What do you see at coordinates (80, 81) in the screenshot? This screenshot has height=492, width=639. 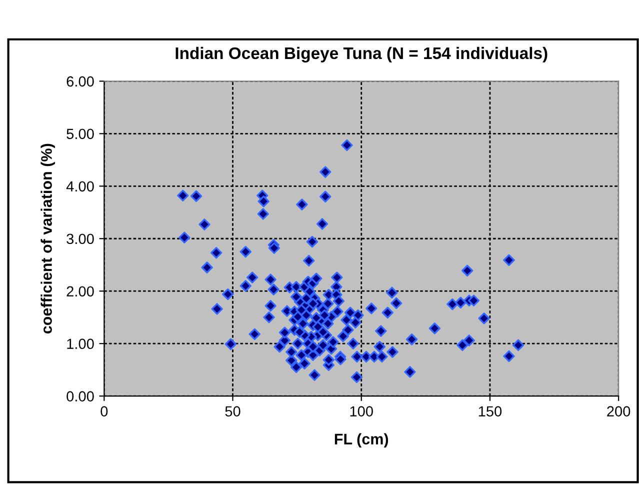 I see `y-tick-label: 6.00` at bounding box center [80, 81].